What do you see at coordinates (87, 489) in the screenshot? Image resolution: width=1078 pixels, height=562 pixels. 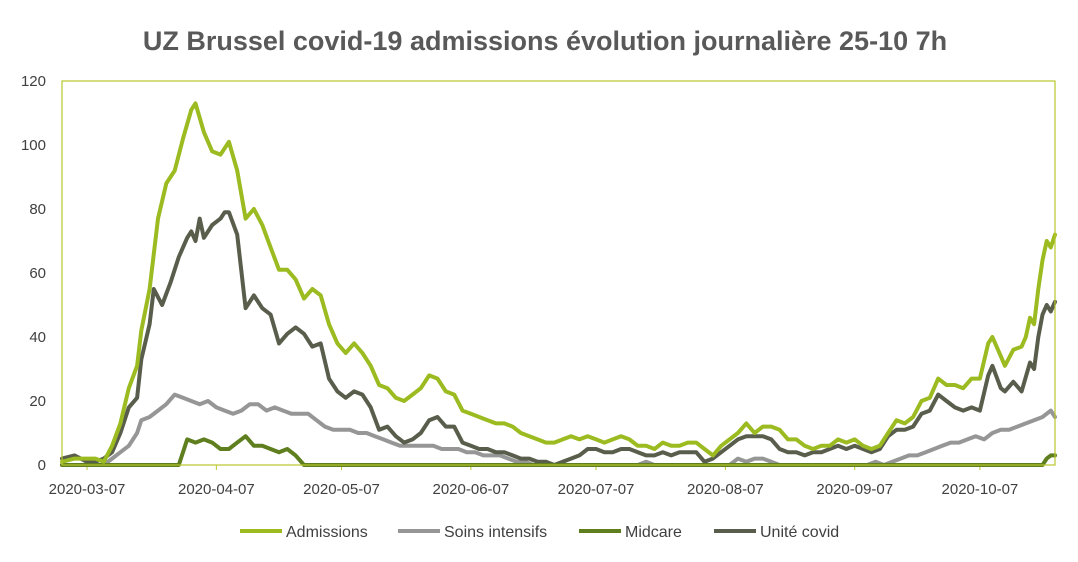 I see `x-tick-label: 2020-03-07` at bounding box center [87, 489].